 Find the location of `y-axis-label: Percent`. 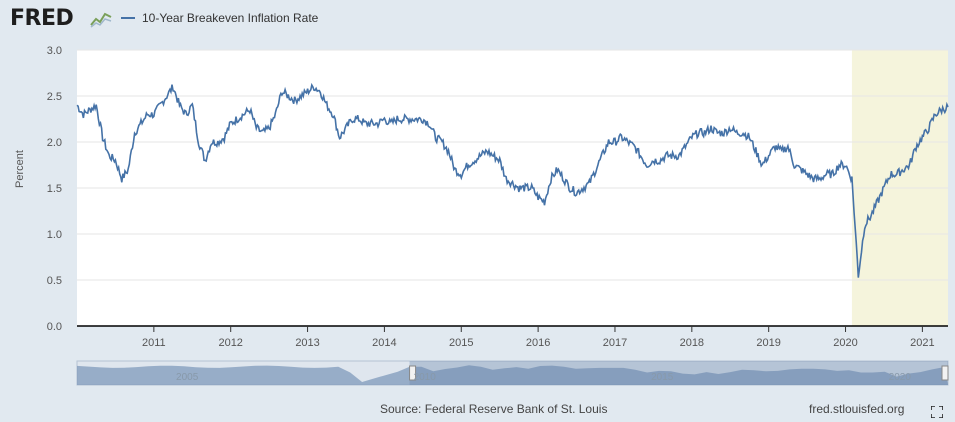

y-axis-label: Percent is located at coordinates (20, 169).